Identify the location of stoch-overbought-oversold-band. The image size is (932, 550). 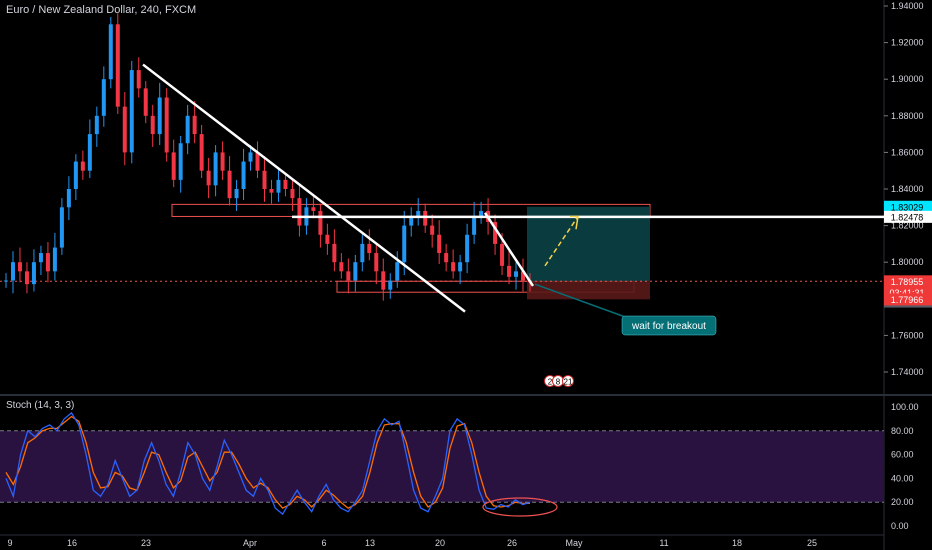
(442, 466).